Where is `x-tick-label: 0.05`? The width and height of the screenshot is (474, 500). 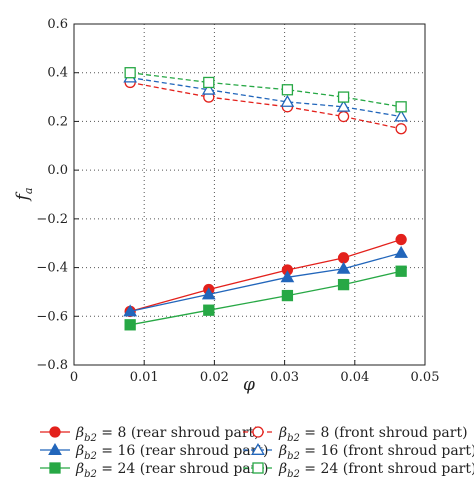 x-tick-label: 0.05 is located at coordinates (425, 377).